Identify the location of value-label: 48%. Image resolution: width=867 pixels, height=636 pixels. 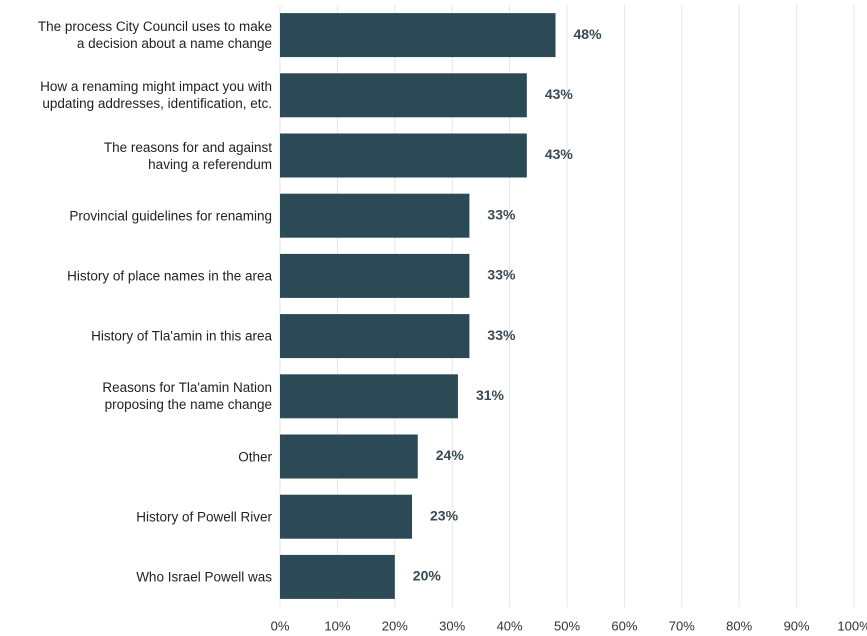
(588, 34).